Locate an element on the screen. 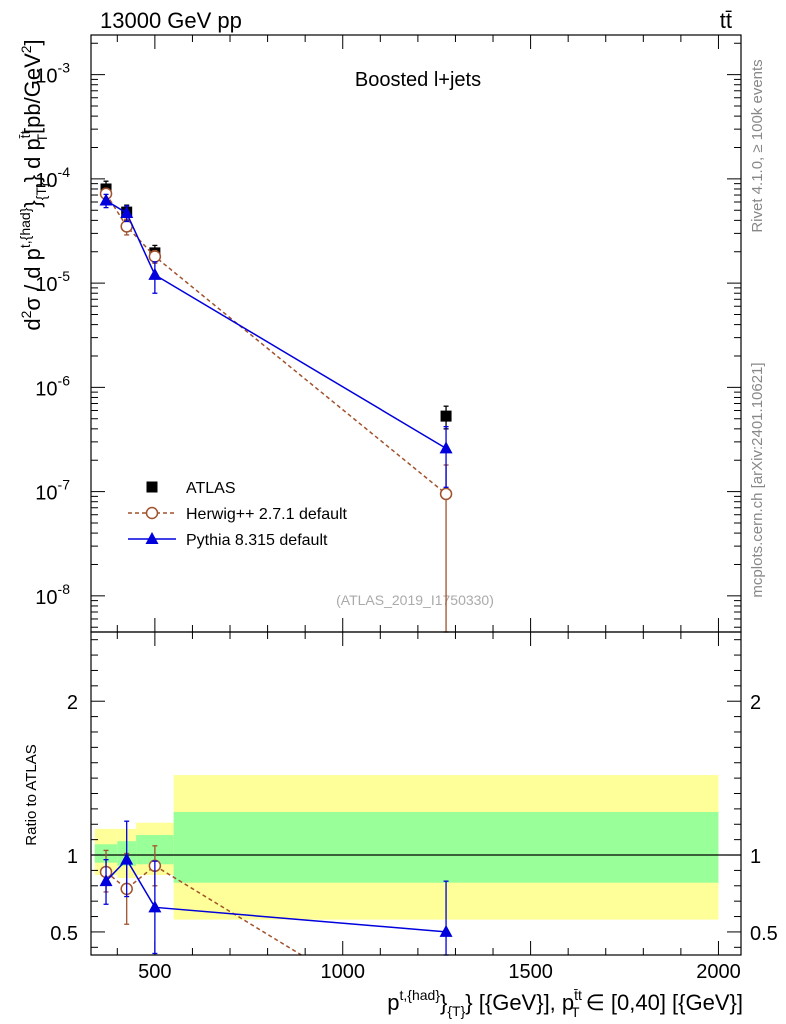 This screenshot has width=786, height=1024. ratio-y-tick-label-left-0: 0.5 is located at coordinates (64, 934).